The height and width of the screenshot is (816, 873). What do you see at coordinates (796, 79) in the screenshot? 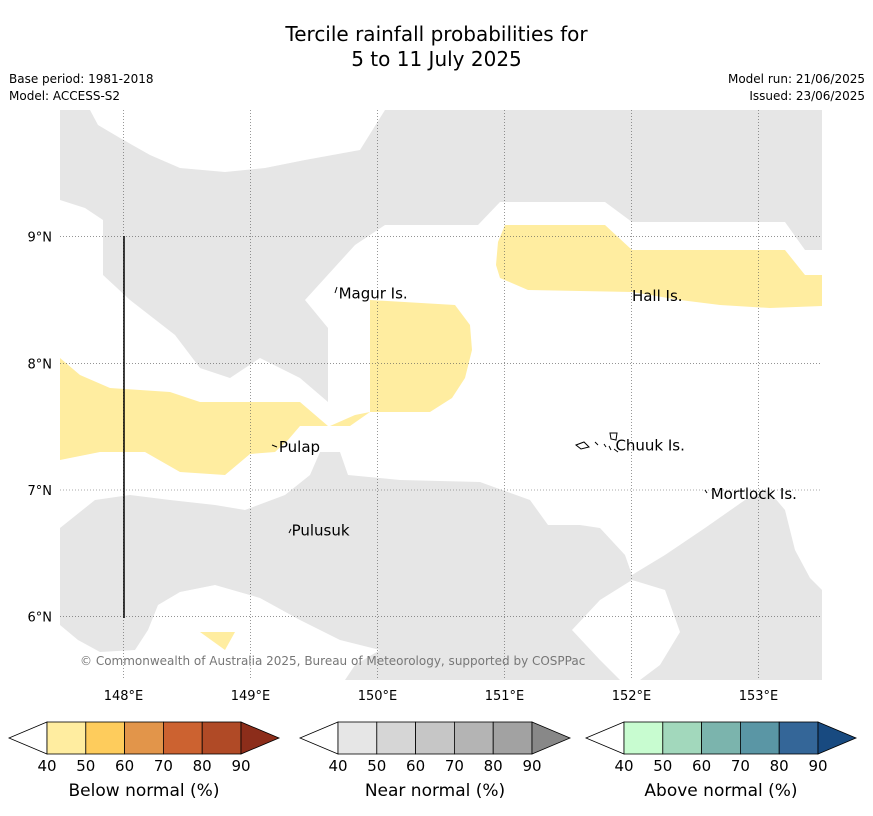
I see `model-run: Model run: 21/06/2025` at bounding box center [796, 79].